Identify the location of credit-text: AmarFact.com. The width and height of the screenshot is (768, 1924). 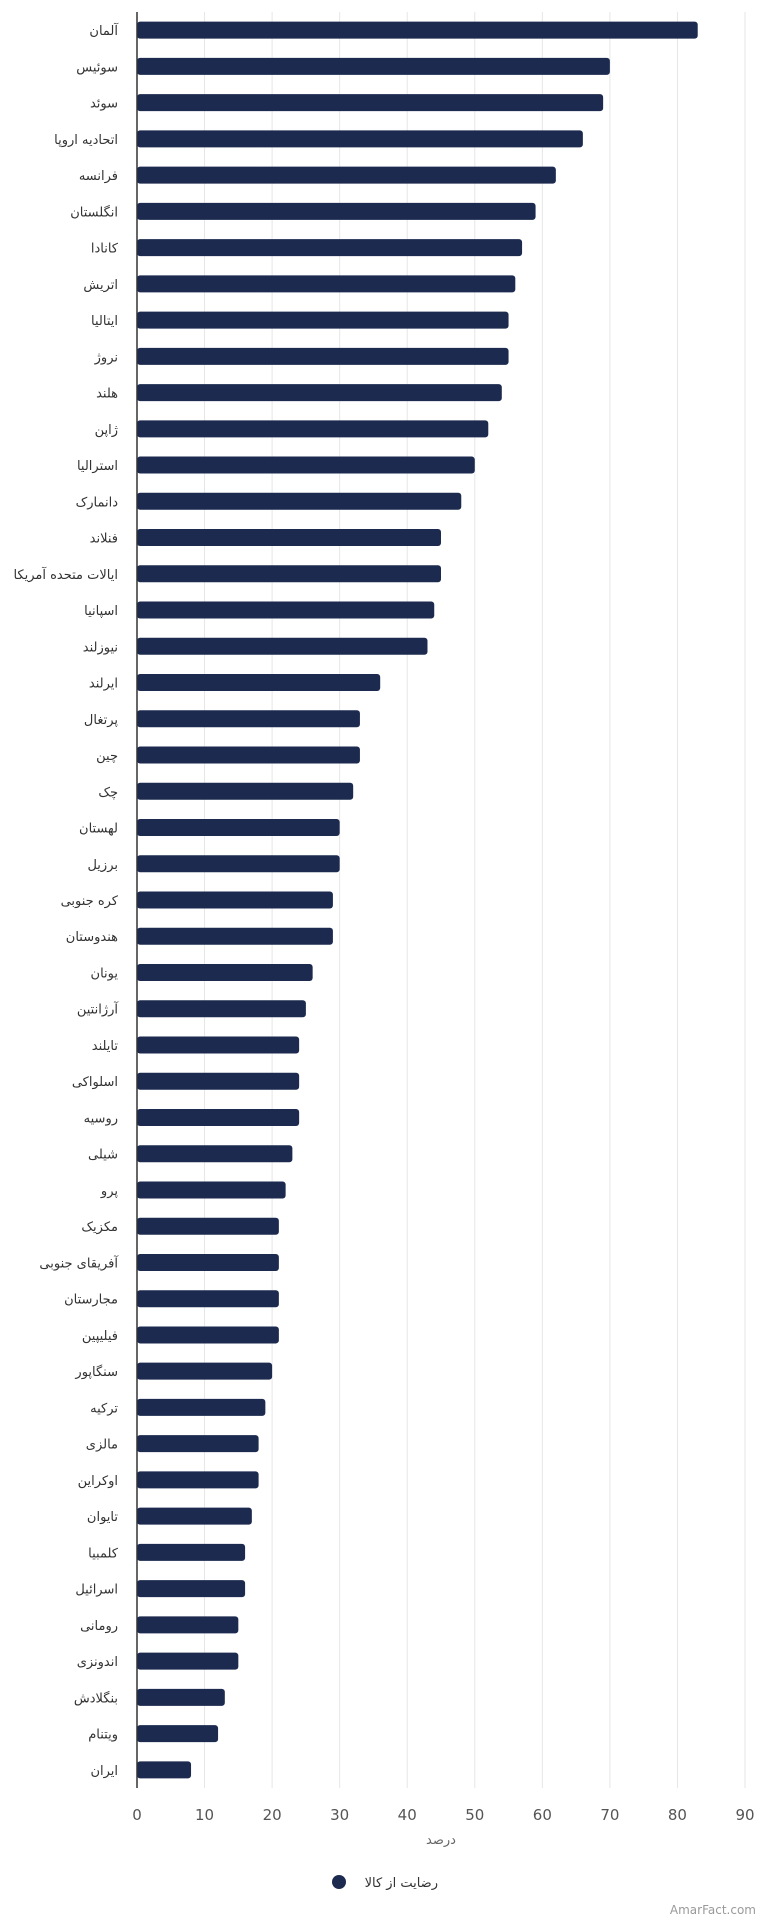
(713, 1910).